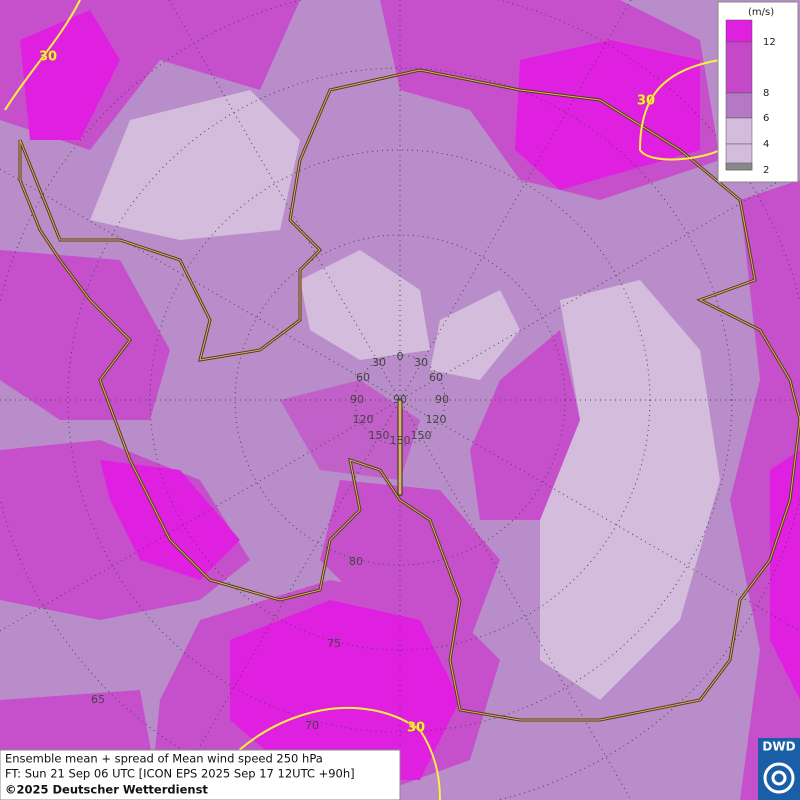 This screenshot has width=800, height=800. Describe the element at coordinates (400, 447) in the screenshot. I see `ice-shelf-line` at that location.